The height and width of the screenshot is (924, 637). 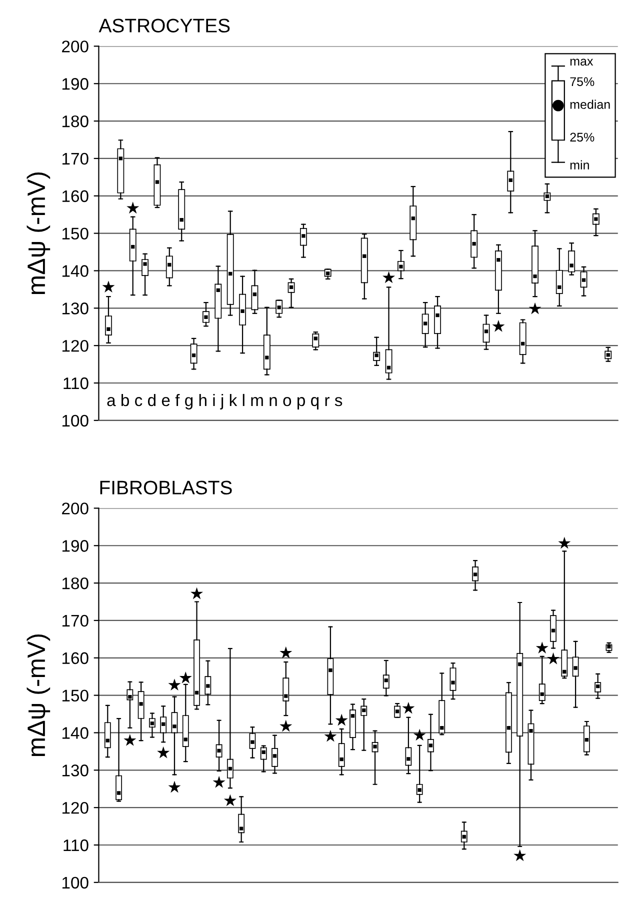 I want to click on annotation: median, so click(x=590, y=104).